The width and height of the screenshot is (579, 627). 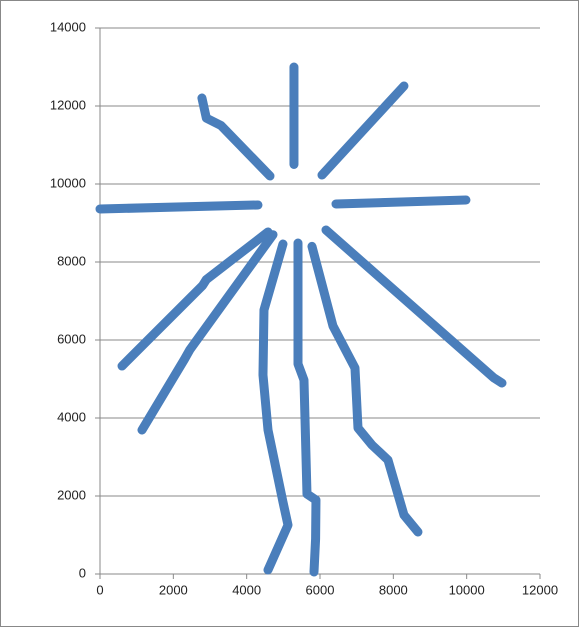 I want to click on y-tick-label: 0, so click(x=82, y=572).